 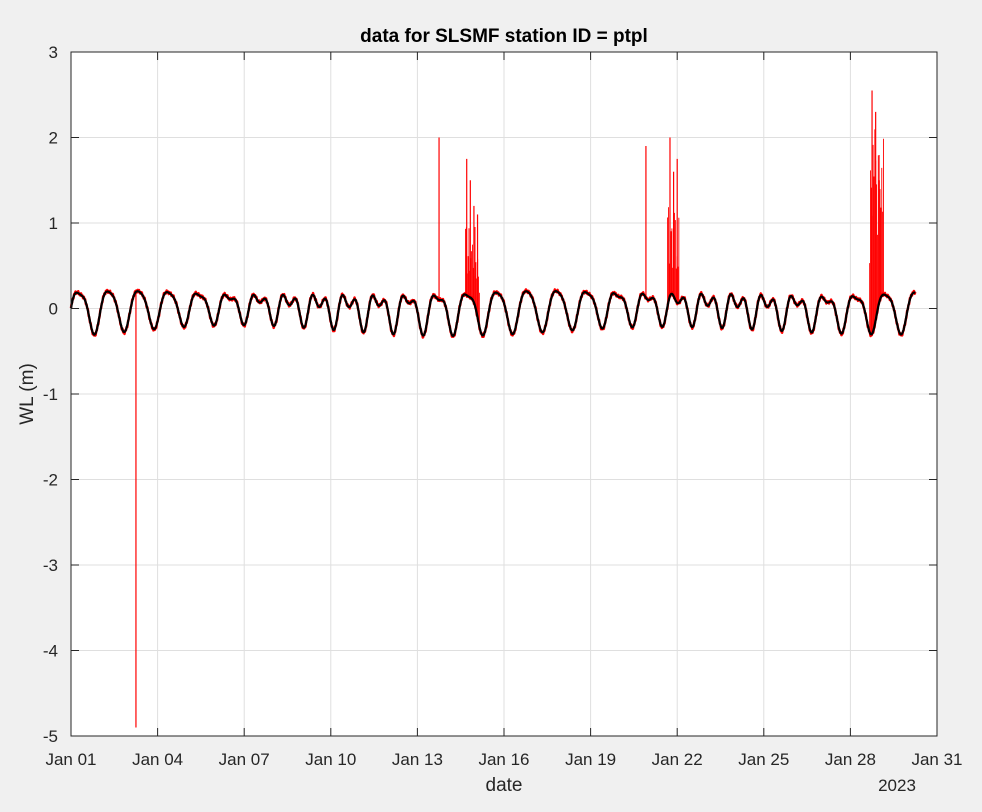 I want to click on year-label: 2023, so click(x=897, y=785).